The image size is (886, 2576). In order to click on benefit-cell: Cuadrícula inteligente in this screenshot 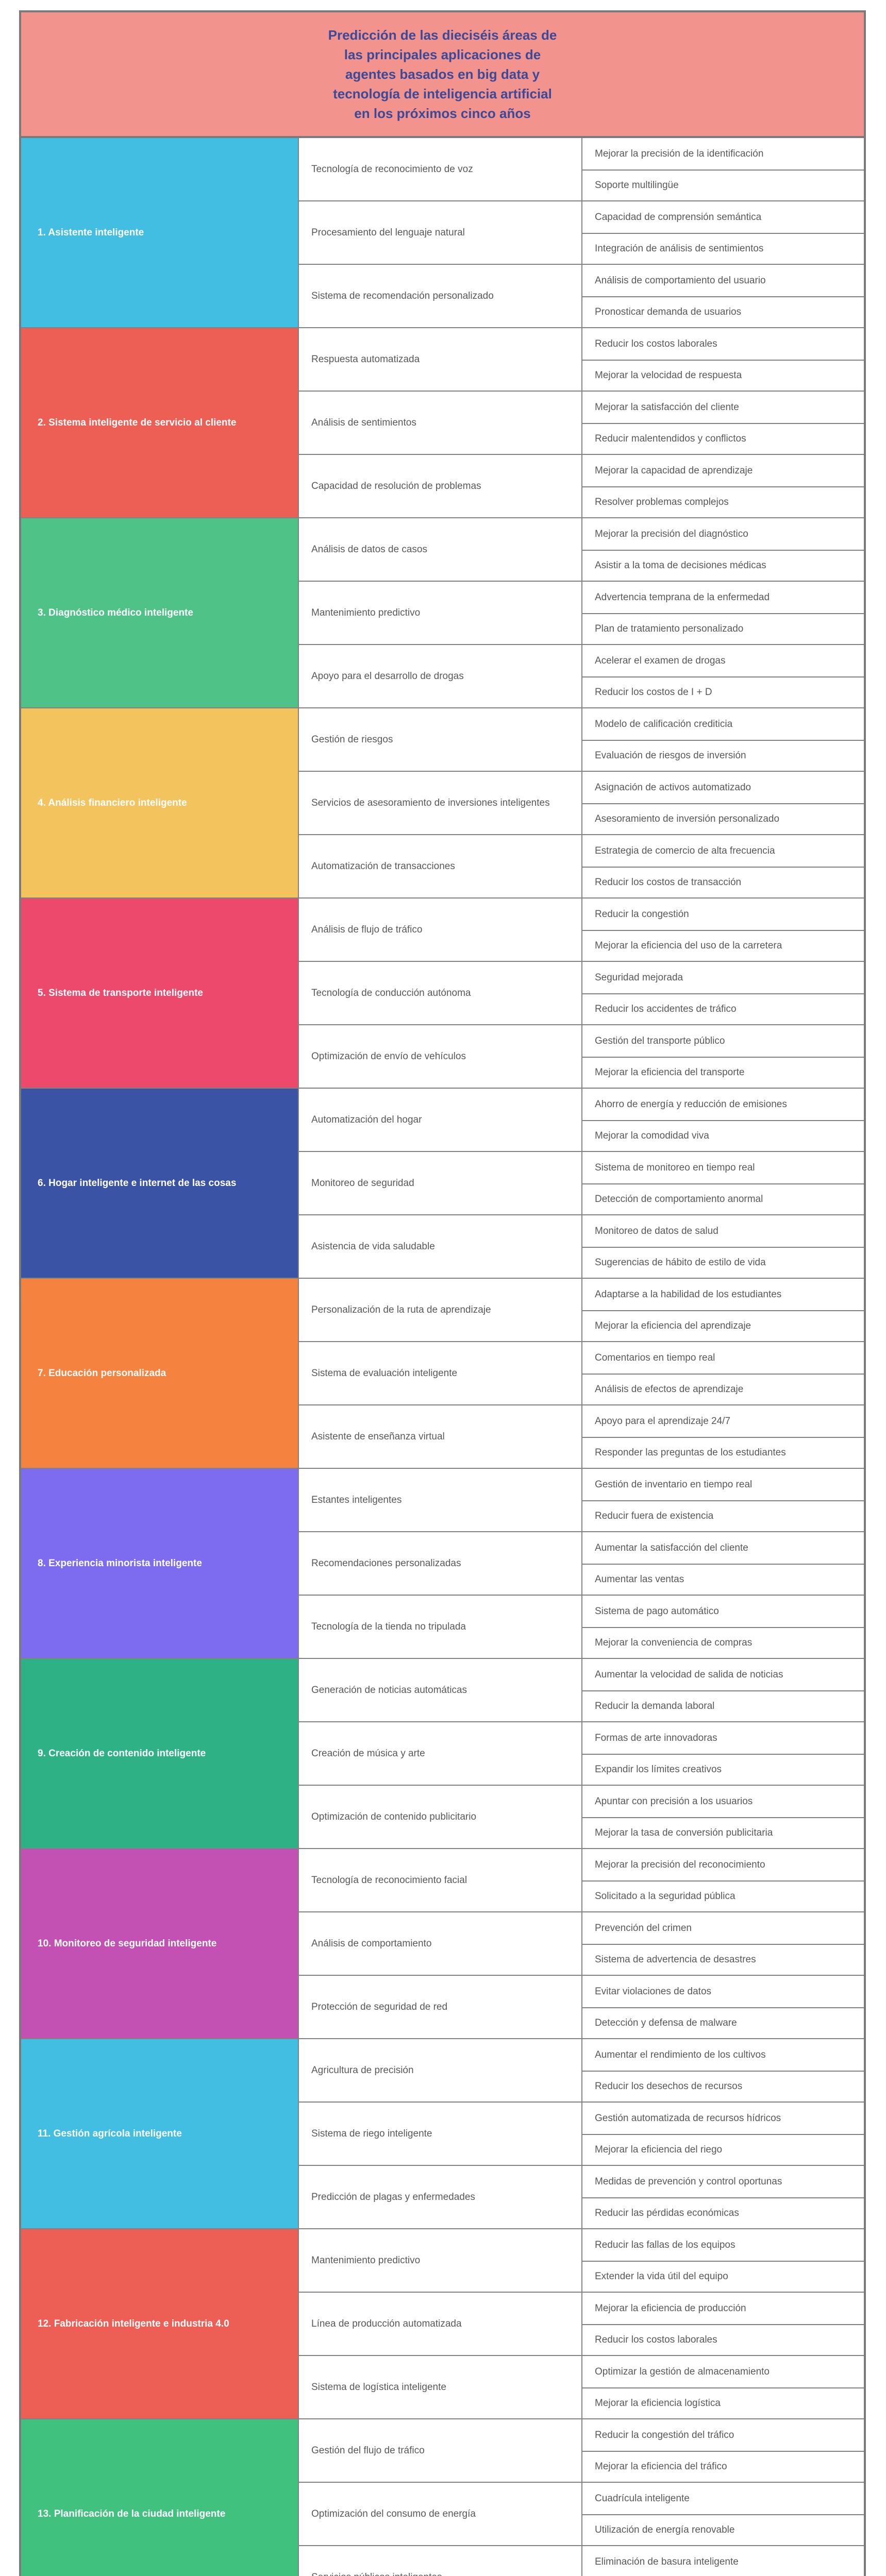, I will do `click(723, 2498)`.